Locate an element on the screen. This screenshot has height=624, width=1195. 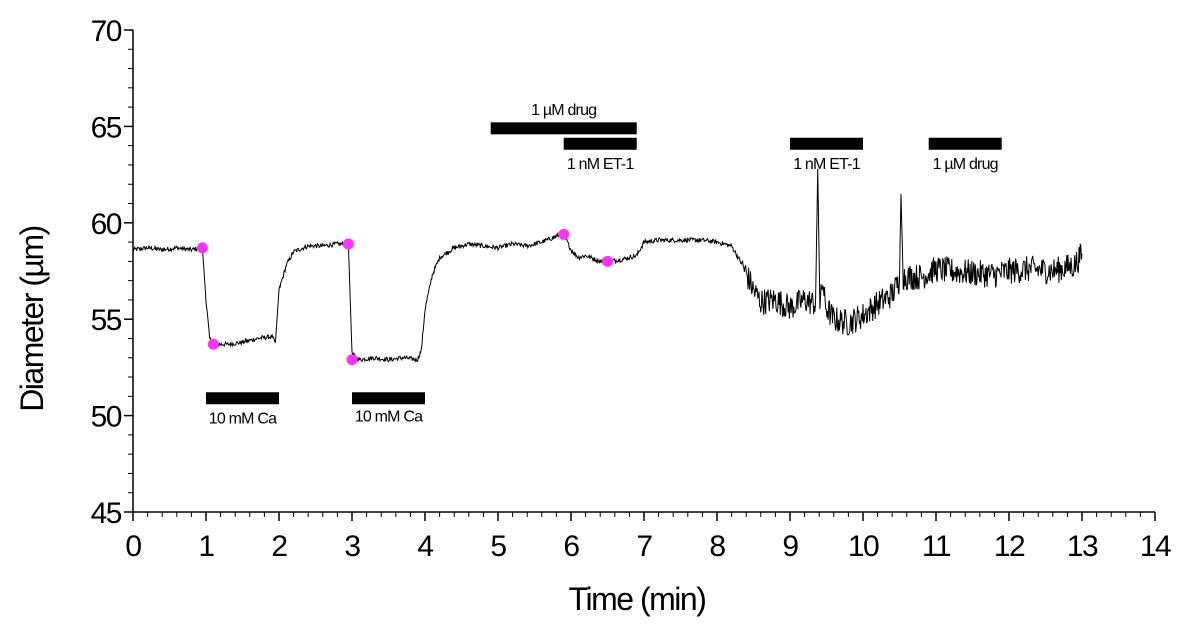
marker-layer is located at coordinates (404, 297).